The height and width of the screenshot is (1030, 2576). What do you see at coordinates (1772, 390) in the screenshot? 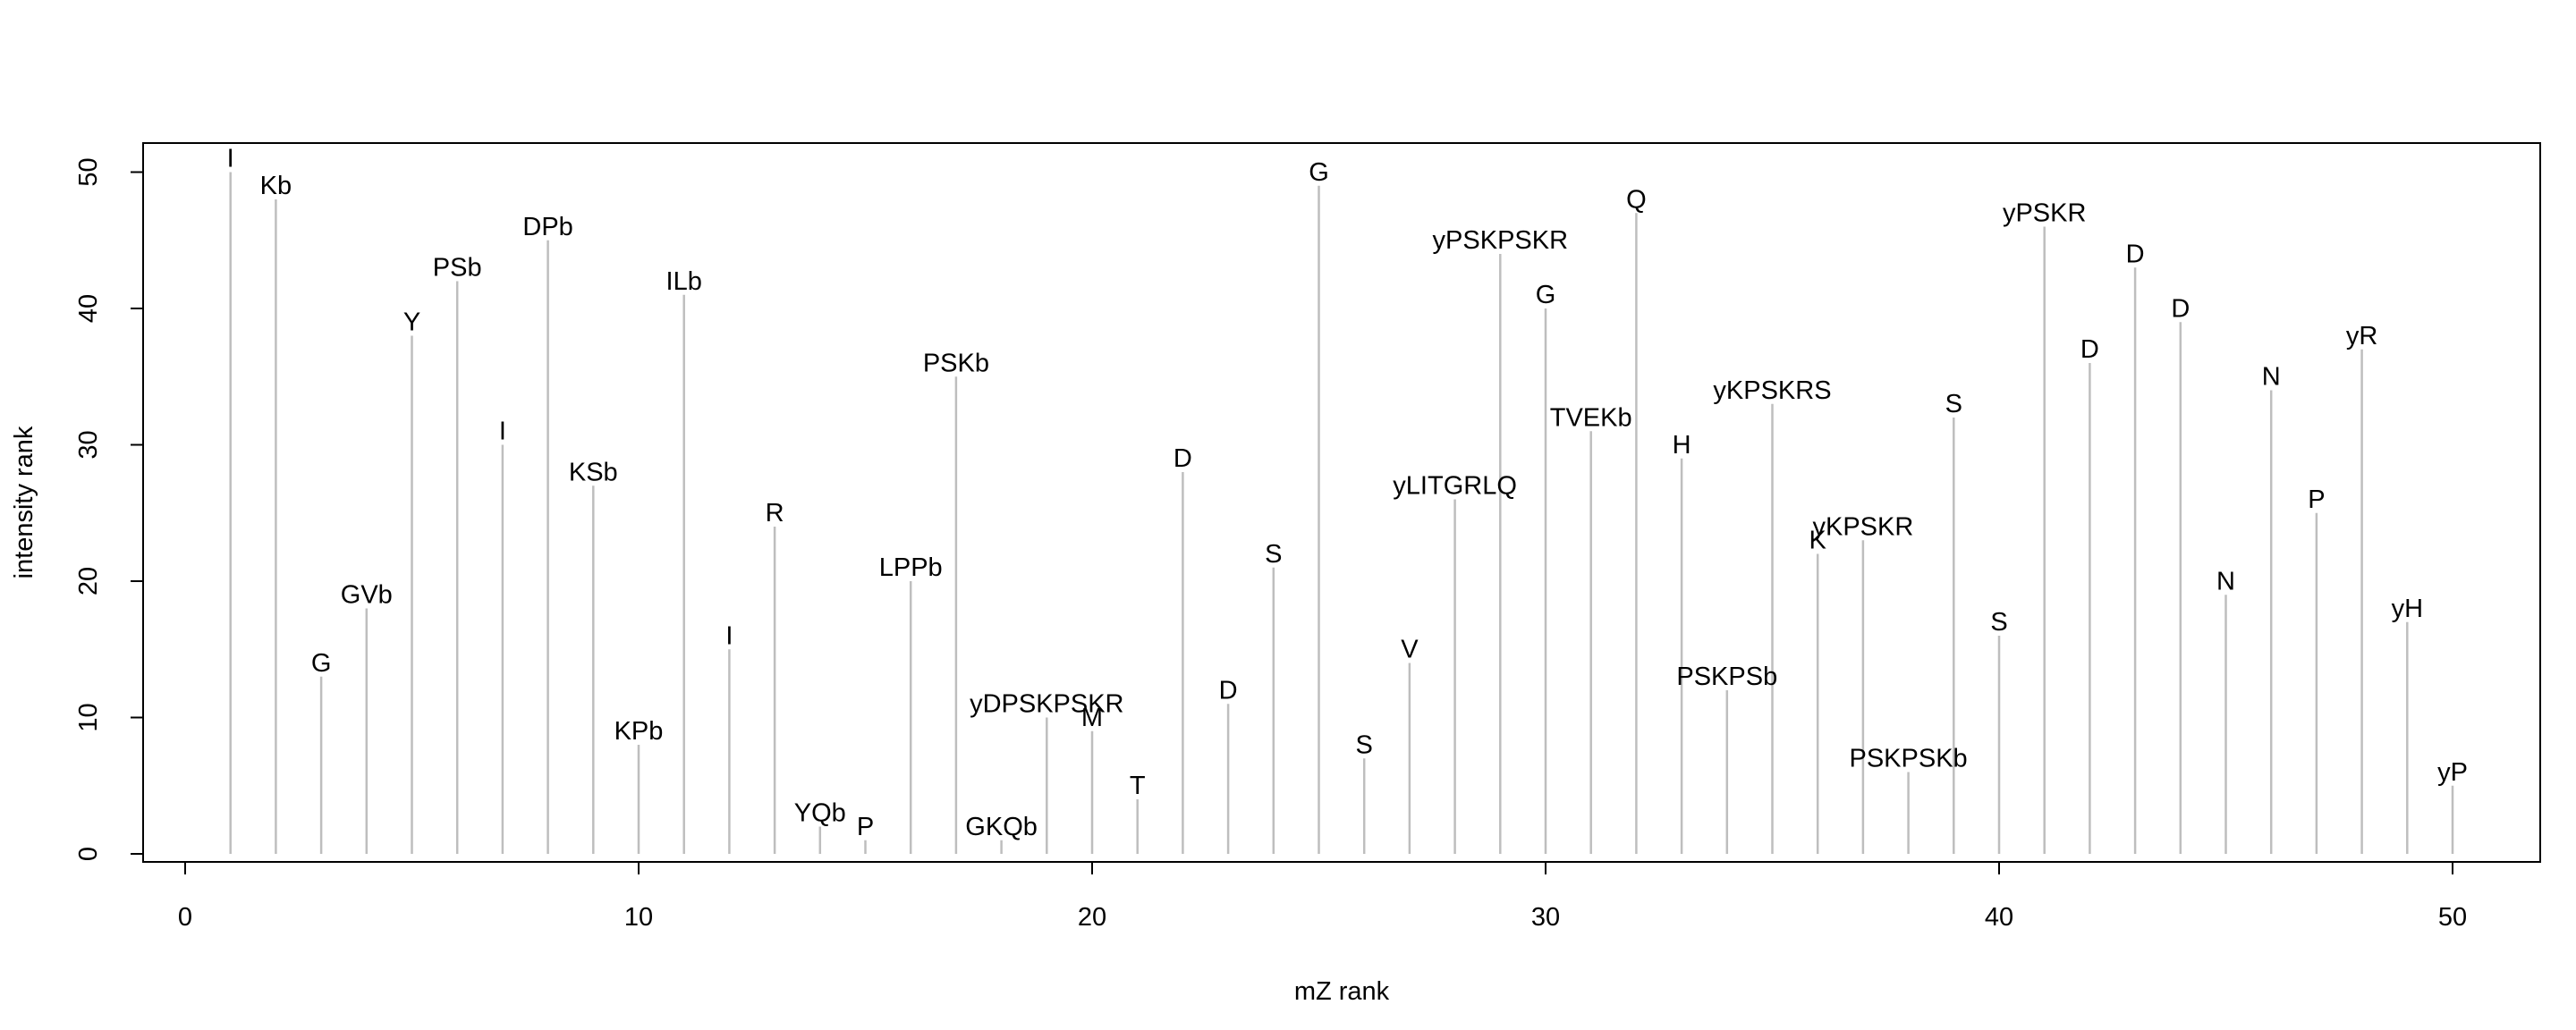
I see `point-label-35: yKPSKRS` at bounding box center [1772, 390].